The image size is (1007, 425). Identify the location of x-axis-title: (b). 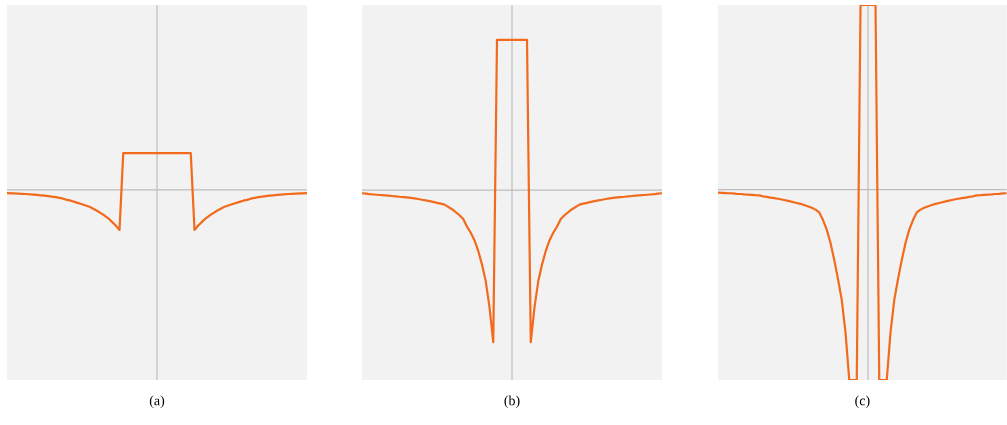
(512, 402).